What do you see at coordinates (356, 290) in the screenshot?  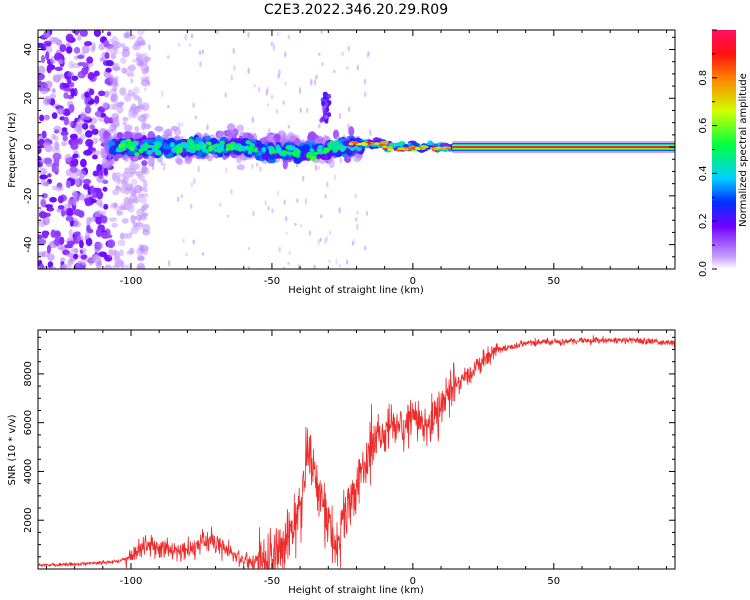 I see `spectrogram-xlabel: Height of straight line (km)` at bounding box center [356, 290].